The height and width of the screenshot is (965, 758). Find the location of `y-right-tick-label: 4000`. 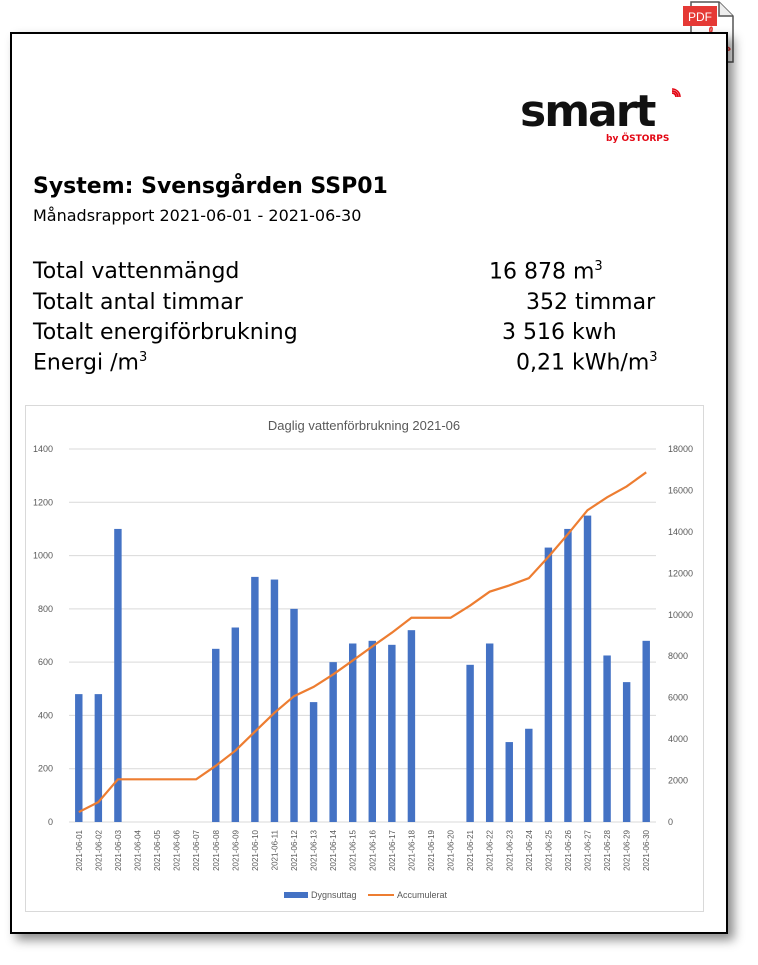

y-right-tick-label: 4000 is located at coordinates (678, 739).